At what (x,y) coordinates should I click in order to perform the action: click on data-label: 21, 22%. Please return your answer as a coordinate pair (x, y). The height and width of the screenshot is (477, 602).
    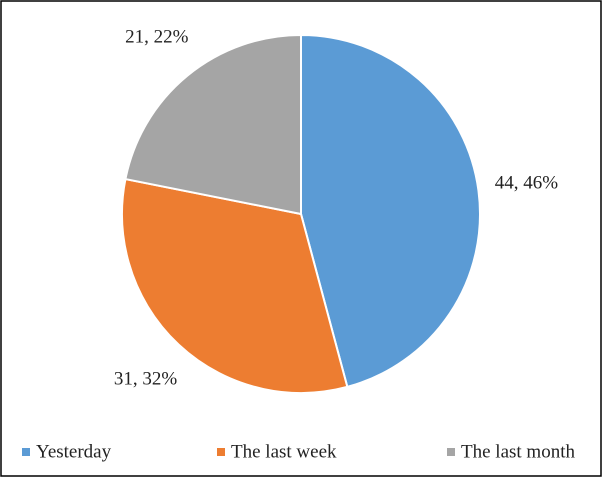
    Looking at the image, I should click on (157, 37).